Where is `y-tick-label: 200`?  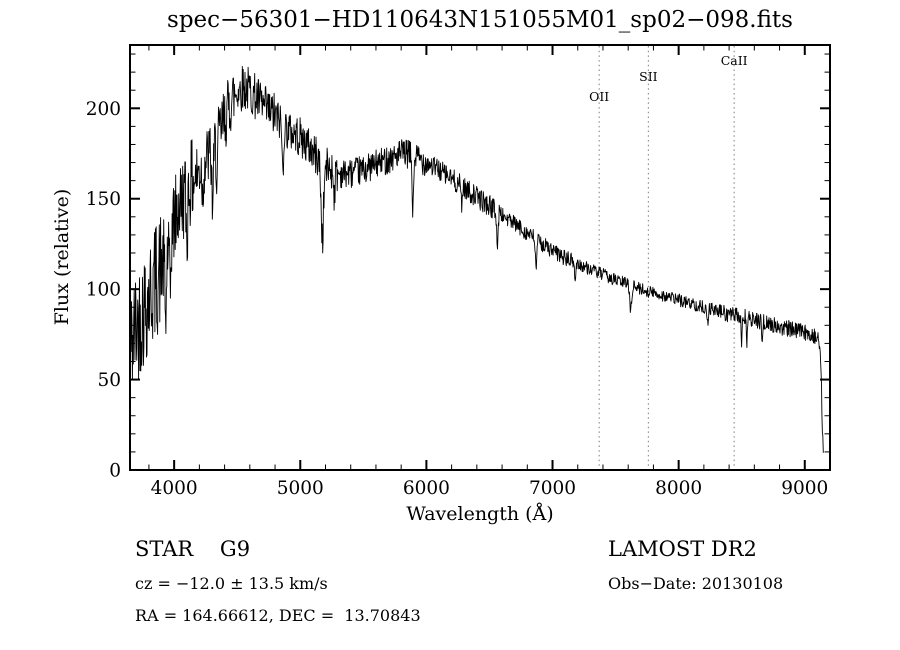
y-tick-label: 200 is located at coordinates (103, 109).